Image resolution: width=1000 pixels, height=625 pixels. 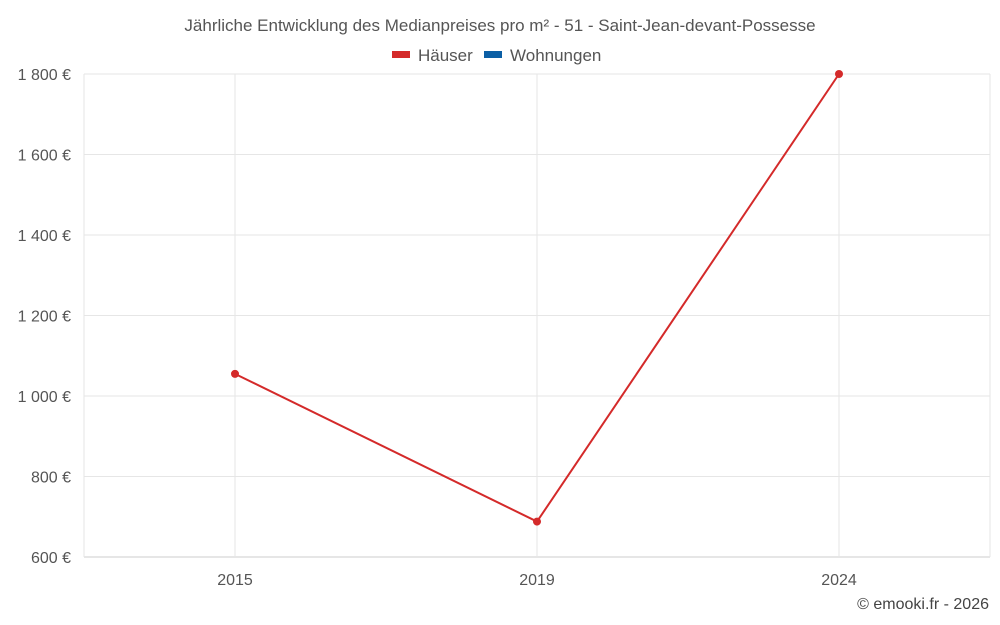 I want to click on y-tick-label: 1 800 €, so click(x=44, y=75).